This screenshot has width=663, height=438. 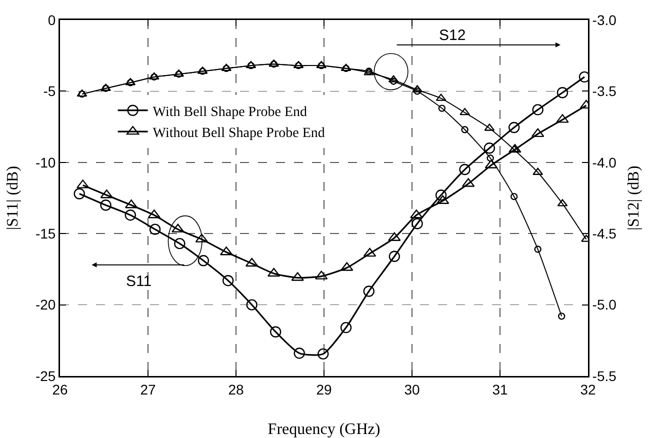 I want to click on x-tick-label: 30, so click(x=412, y=389).